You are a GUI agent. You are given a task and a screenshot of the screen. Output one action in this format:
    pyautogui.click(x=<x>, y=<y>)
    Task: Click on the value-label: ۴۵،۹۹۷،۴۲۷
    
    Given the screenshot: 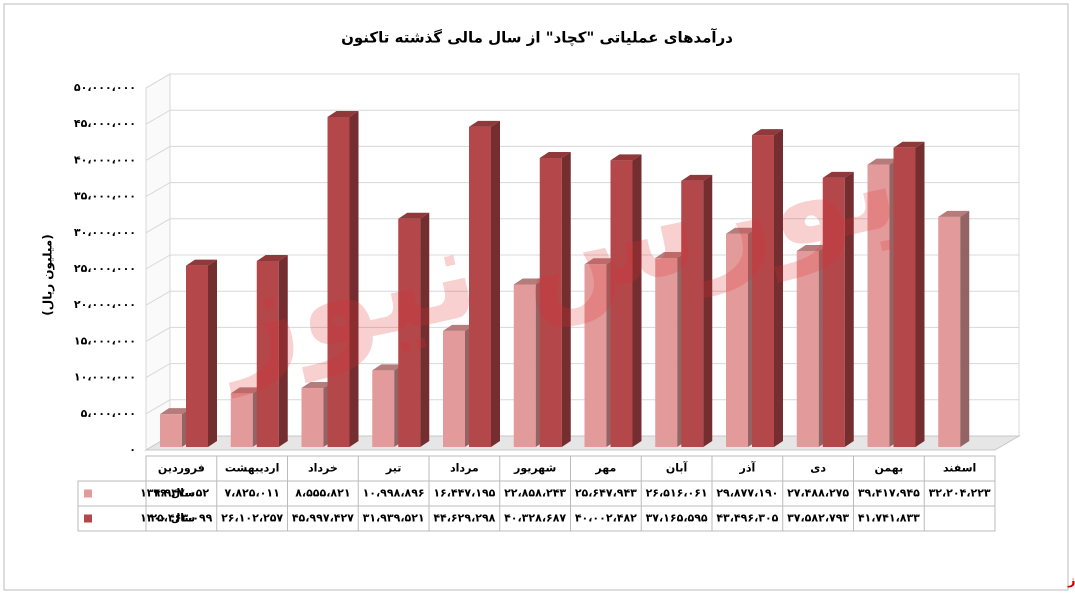 What is the action you would take?
    pyautogui.click(x=323, y=518)
    